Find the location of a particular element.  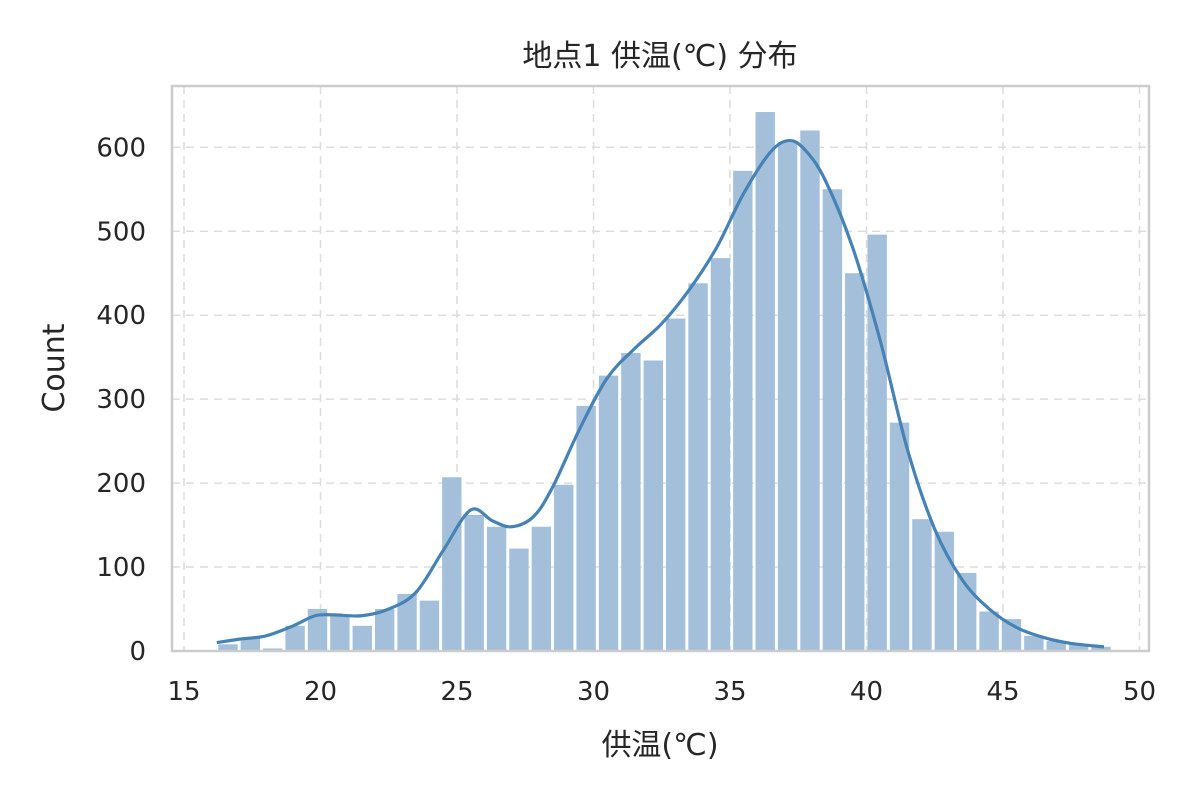

y-ticks: 0 100 200 300 400 500 600 is located at coordinates (121, 400).